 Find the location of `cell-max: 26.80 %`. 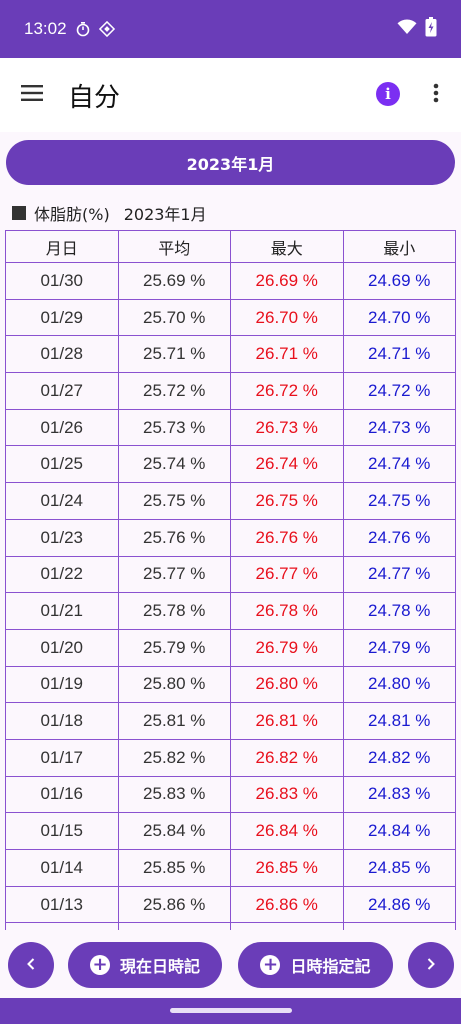

cell-max: 26.80 % is located at coordinates (287, 684).